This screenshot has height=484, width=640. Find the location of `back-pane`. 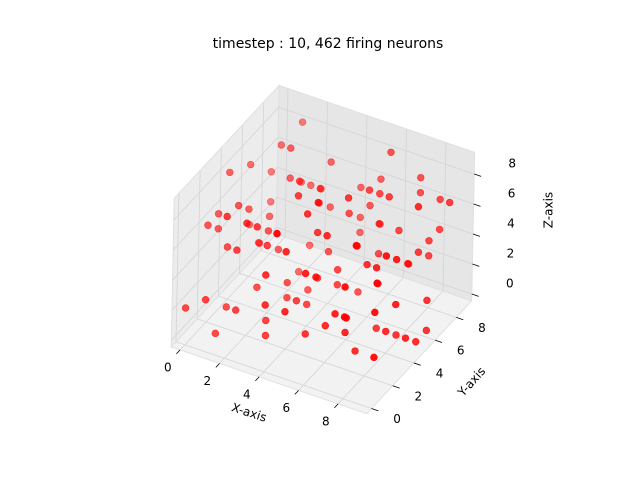

back-pane is located at coordinates (375, 193).